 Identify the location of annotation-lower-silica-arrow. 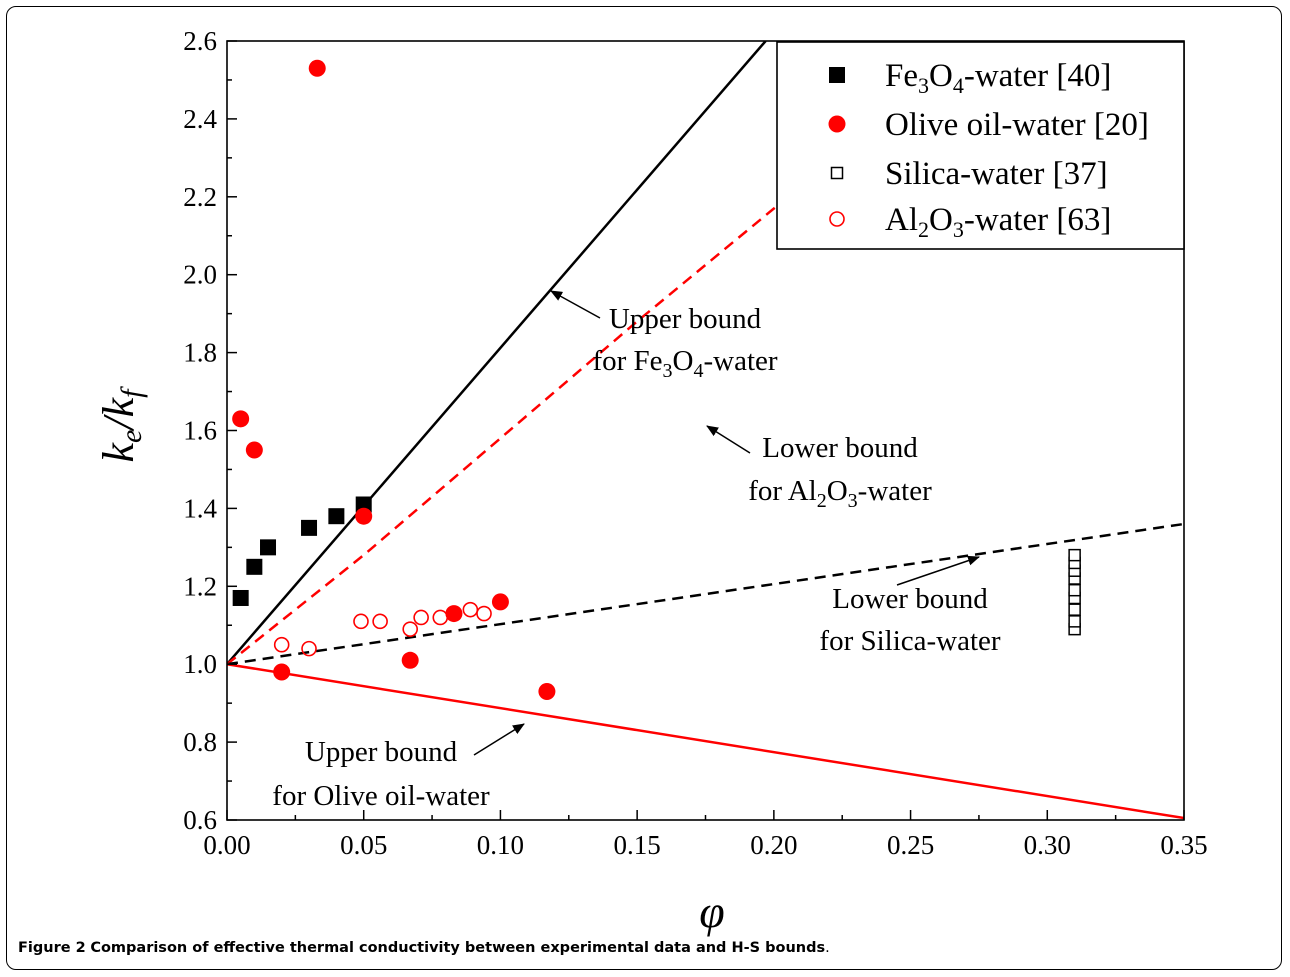
(938, 570).